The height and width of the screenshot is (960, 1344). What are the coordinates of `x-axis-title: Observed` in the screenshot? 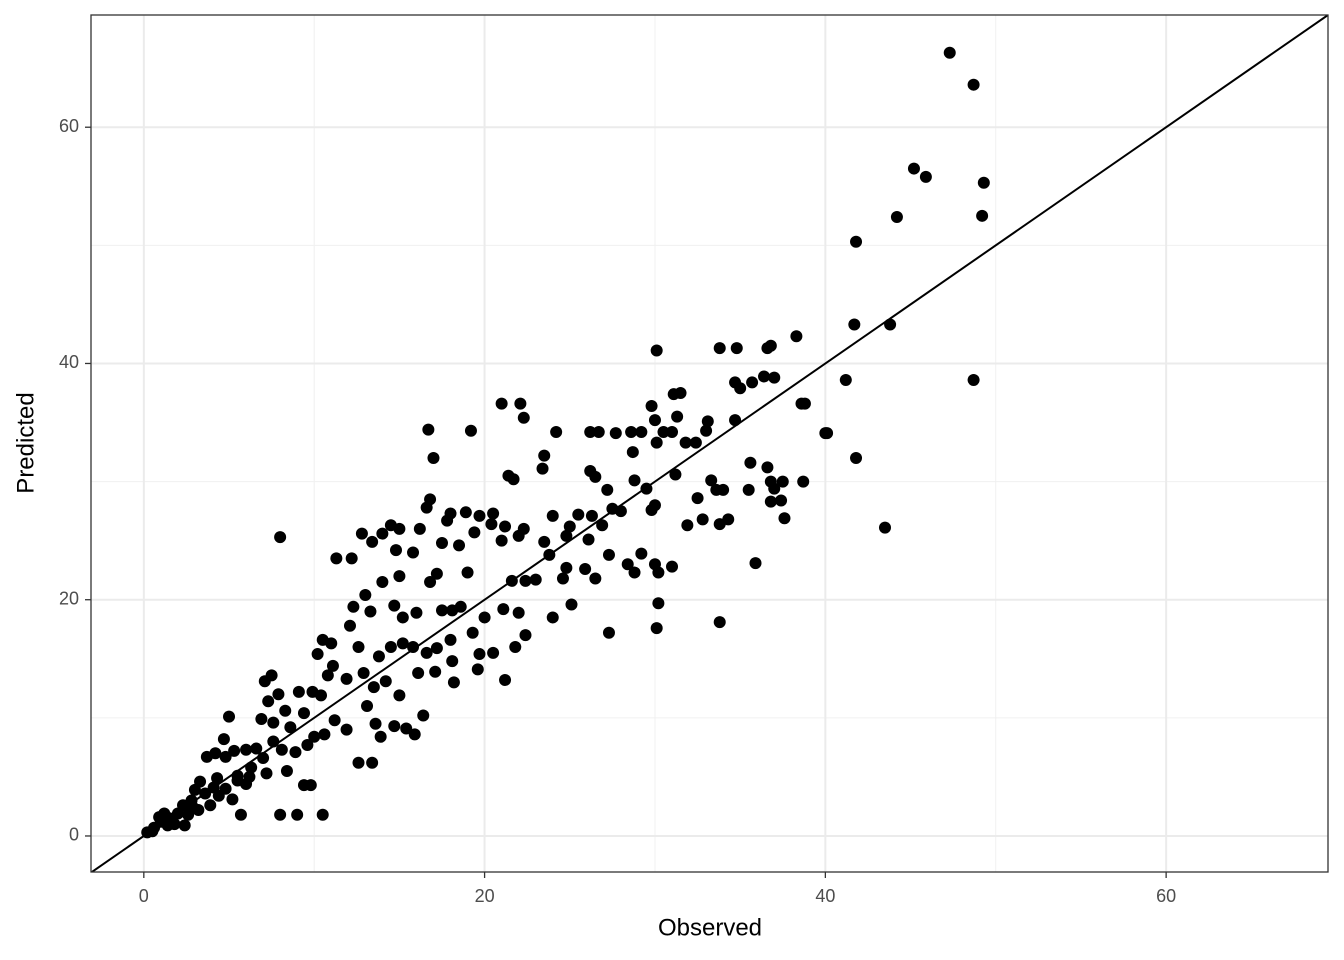 It's located at (710, 927).